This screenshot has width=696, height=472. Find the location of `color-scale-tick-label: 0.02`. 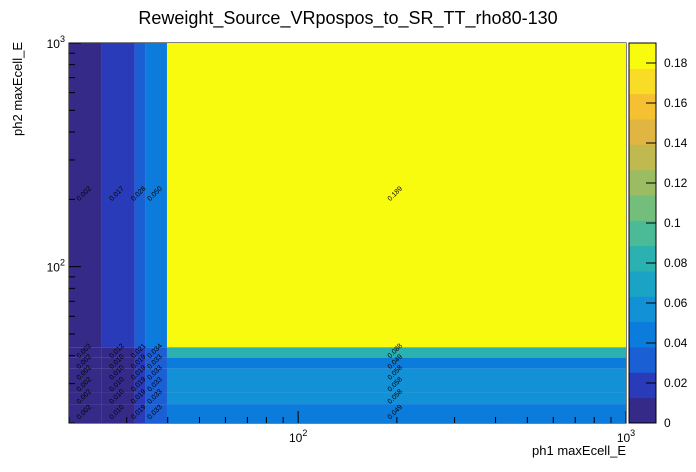

color-scale-tick-label: 0.02 is located at coordinates (676, 383).